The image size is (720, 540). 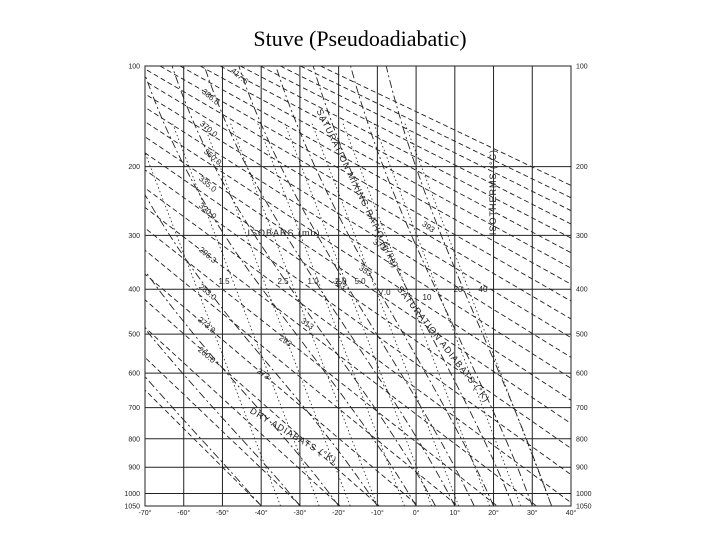 What do you see at coordinates (582, 167) in the screenshot?
I see `pressure-tick-right: 200` at bounding box center [582, 167].